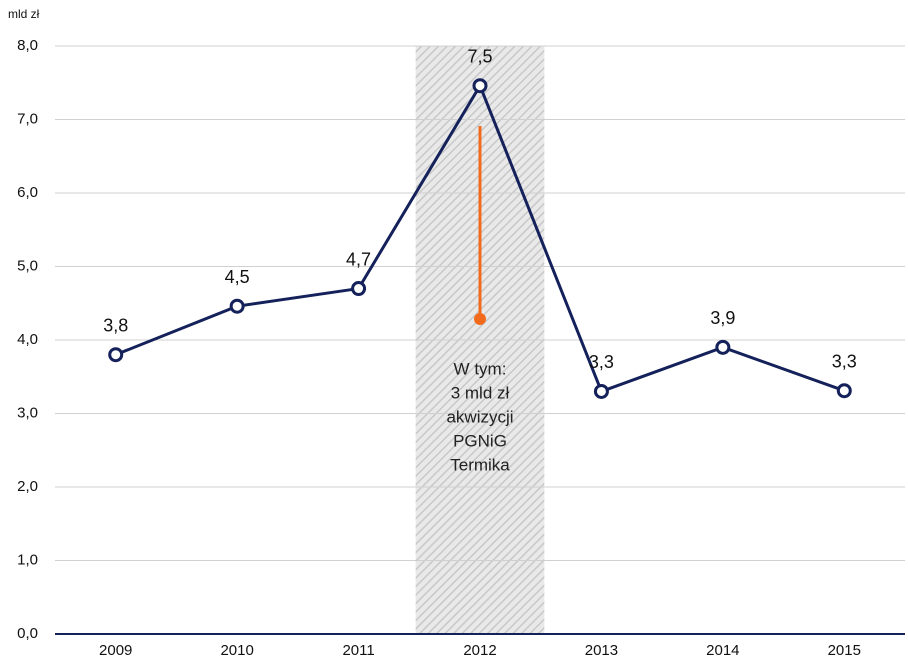  Describe the element at coordinates (722, 318) in the screenshot. I see `data-label: 3,9` at that location.